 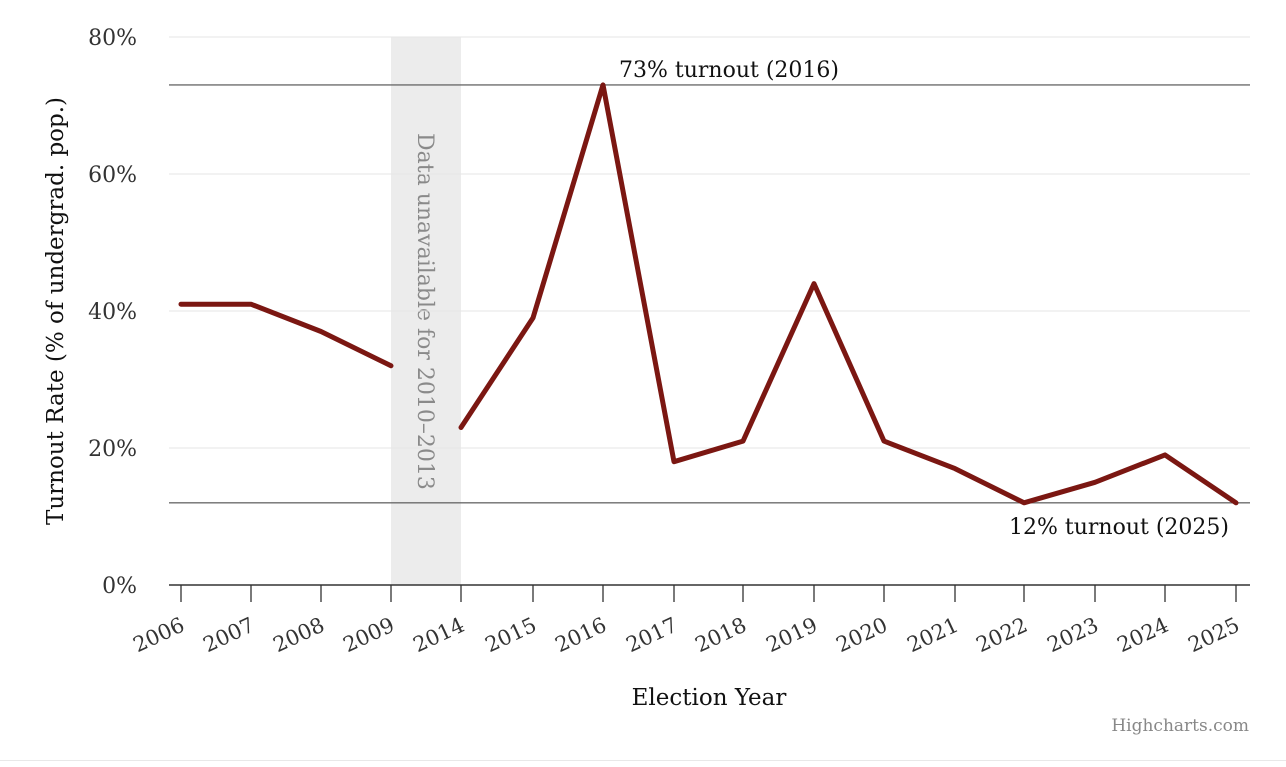 I want to click on x-tick-label: 2016, so click(x=581, y=635).